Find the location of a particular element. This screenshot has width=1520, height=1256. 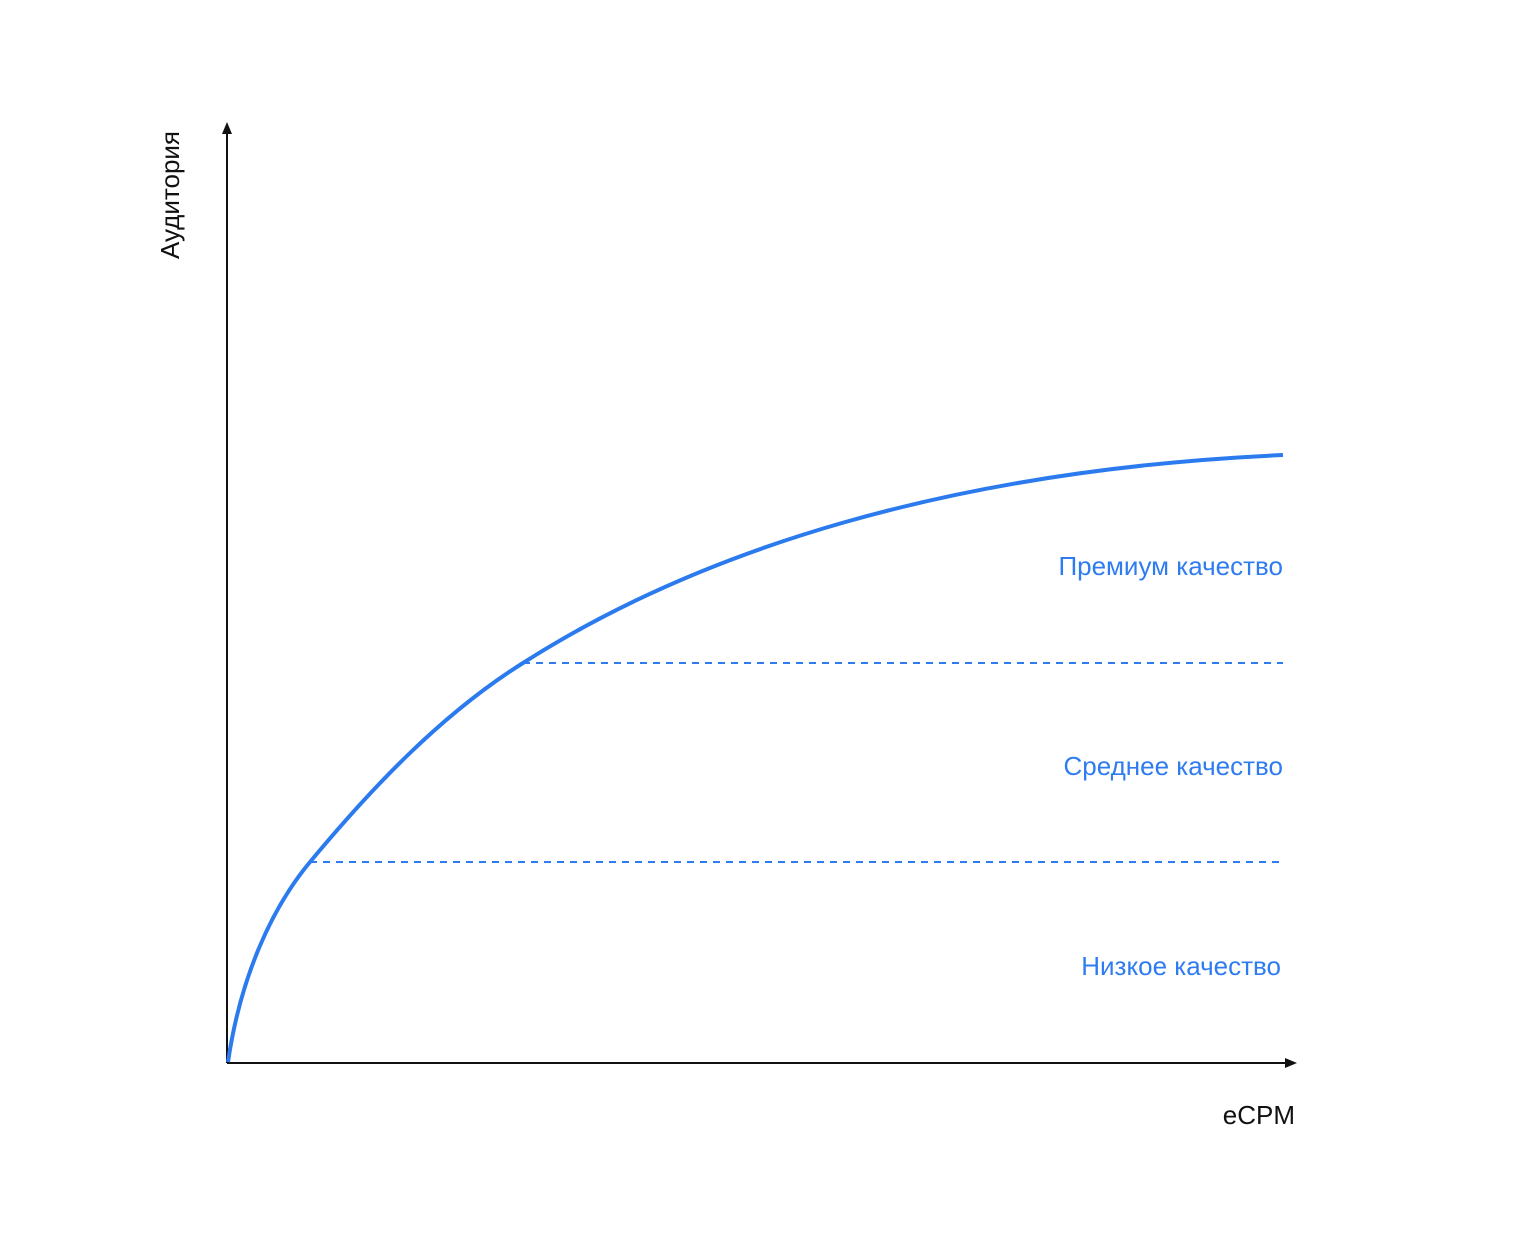

zone-label: Среднее качество is located at coordinates (1173, 766).